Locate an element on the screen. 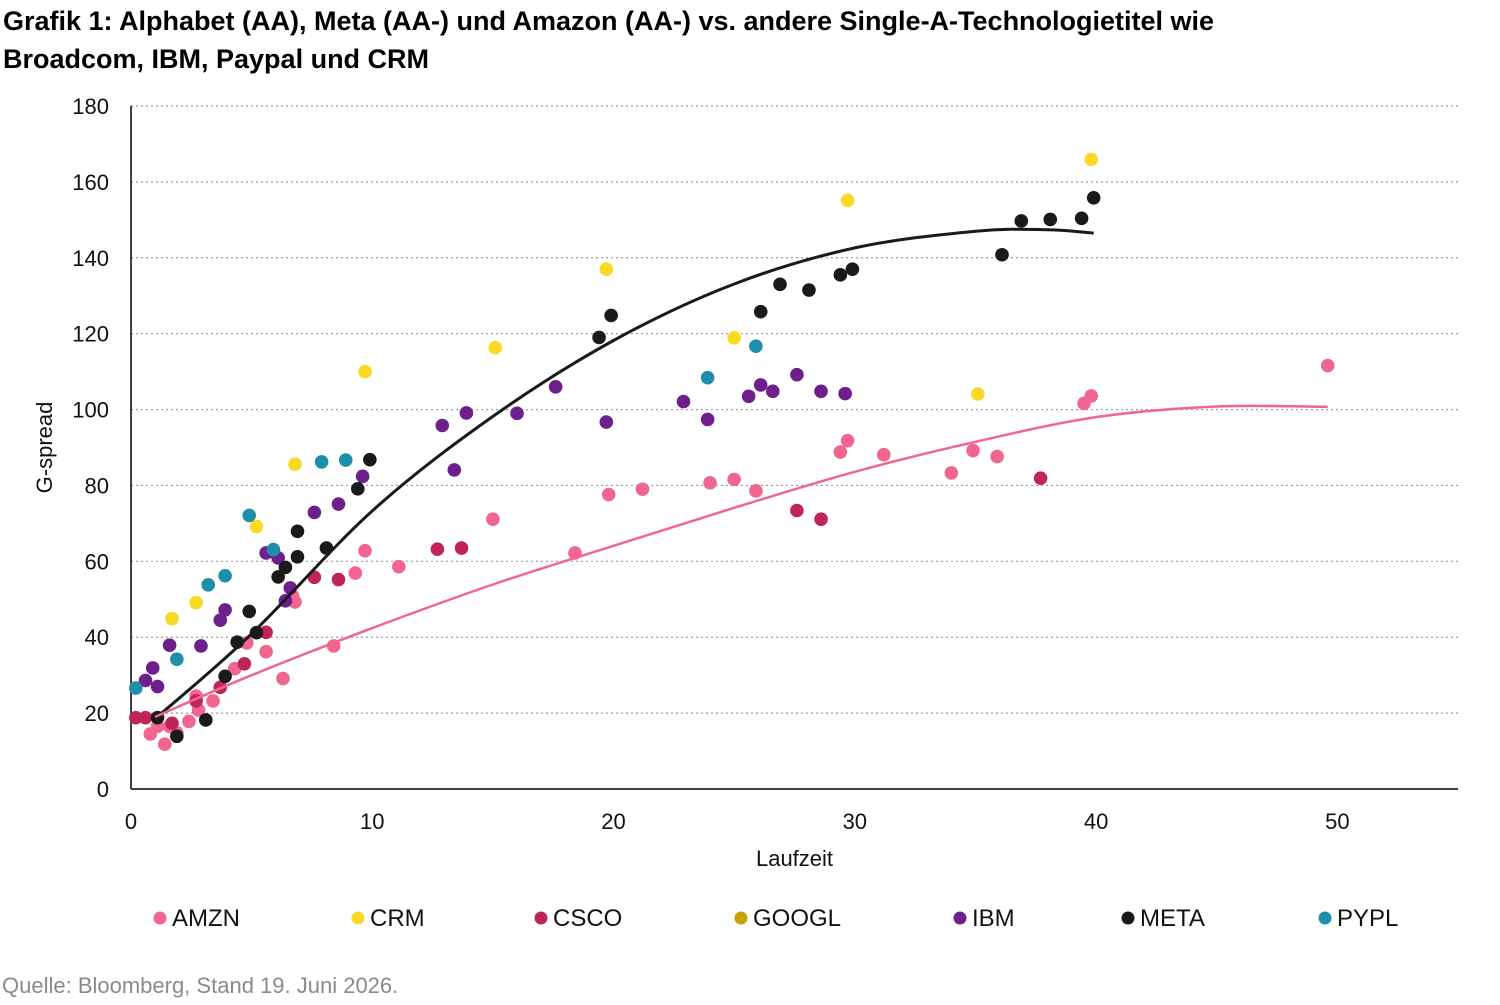  y-tick-label: 20 is located at coordinates (97, 713).